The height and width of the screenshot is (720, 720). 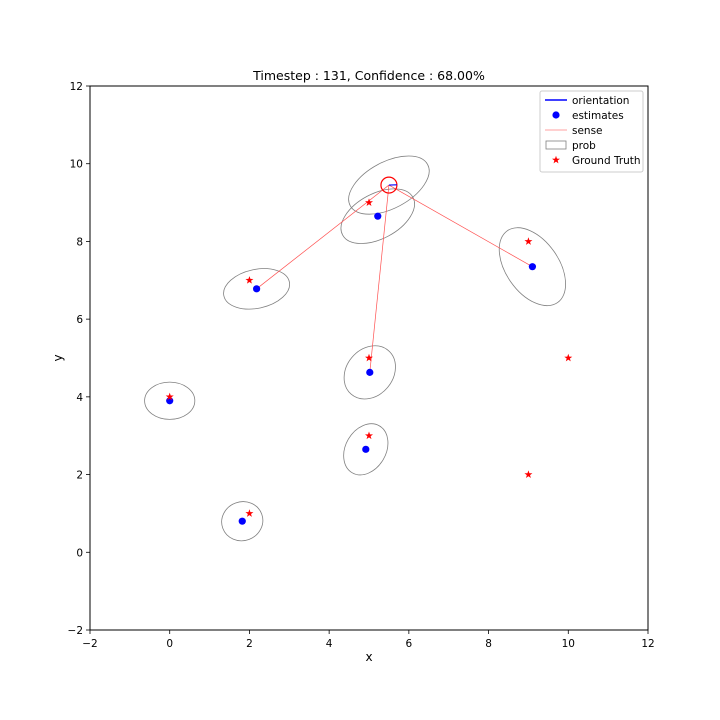 What do you see at coordinates (409, 644) in the screenshot?
I see `x-tick-label: 6` at bounding box center [409, 644].